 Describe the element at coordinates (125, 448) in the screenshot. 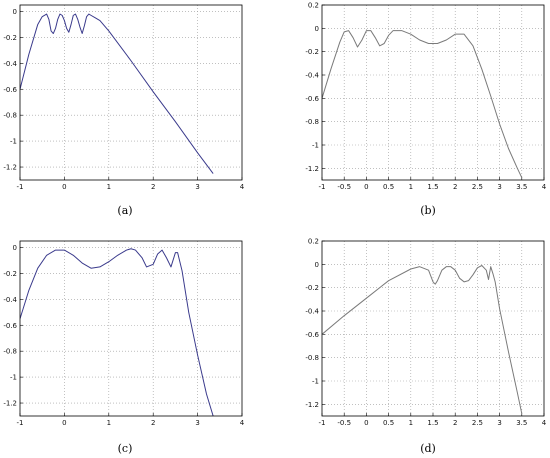

I see `caption-c: (c)` at that location.